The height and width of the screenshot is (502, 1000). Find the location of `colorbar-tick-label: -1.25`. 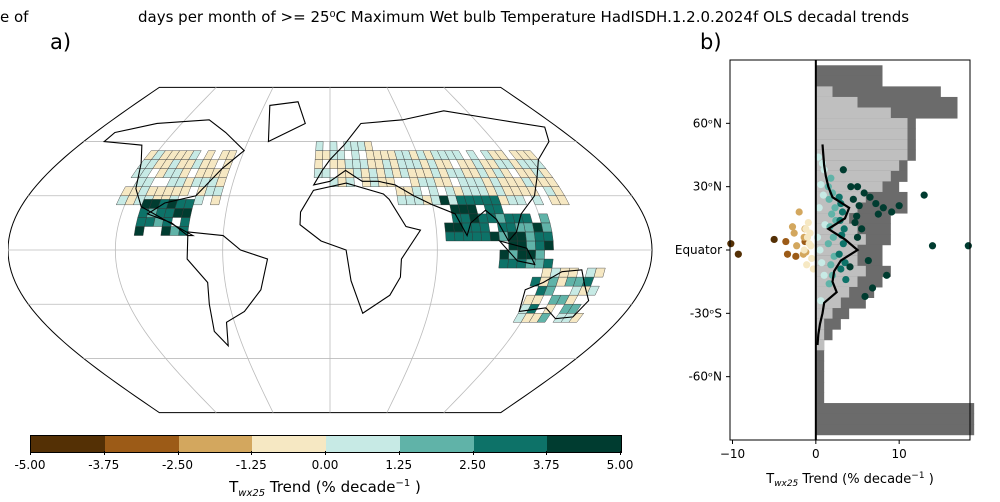

colorbar-tick-label: -1.25 is located at coordinates (251, 465).